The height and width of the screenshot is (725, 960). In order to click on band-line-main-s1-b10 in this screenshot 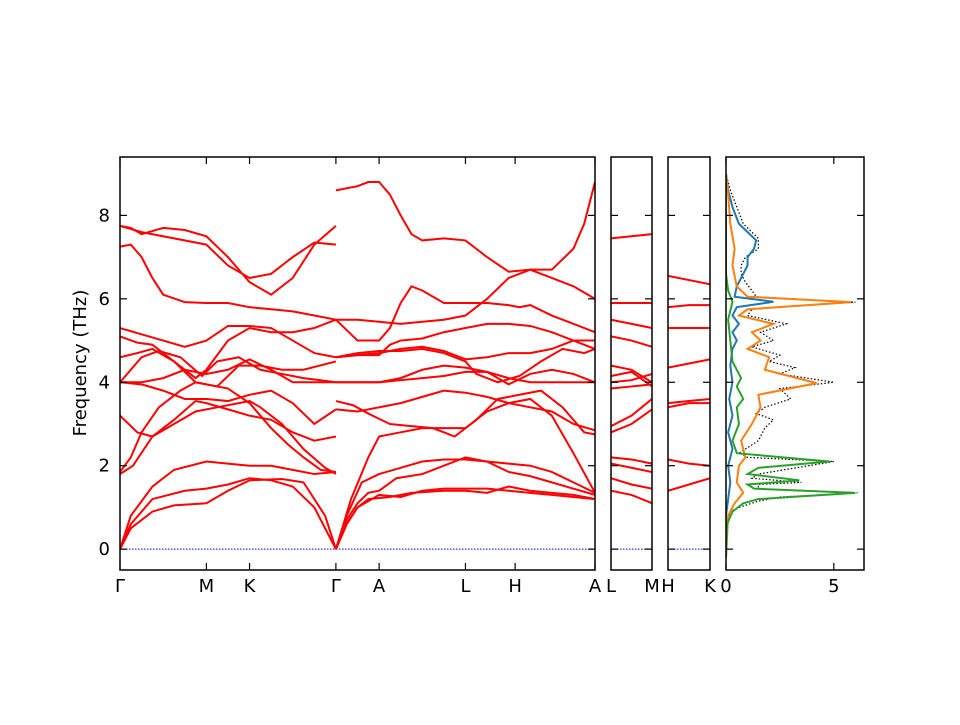, I will do `click(465, 350)`.